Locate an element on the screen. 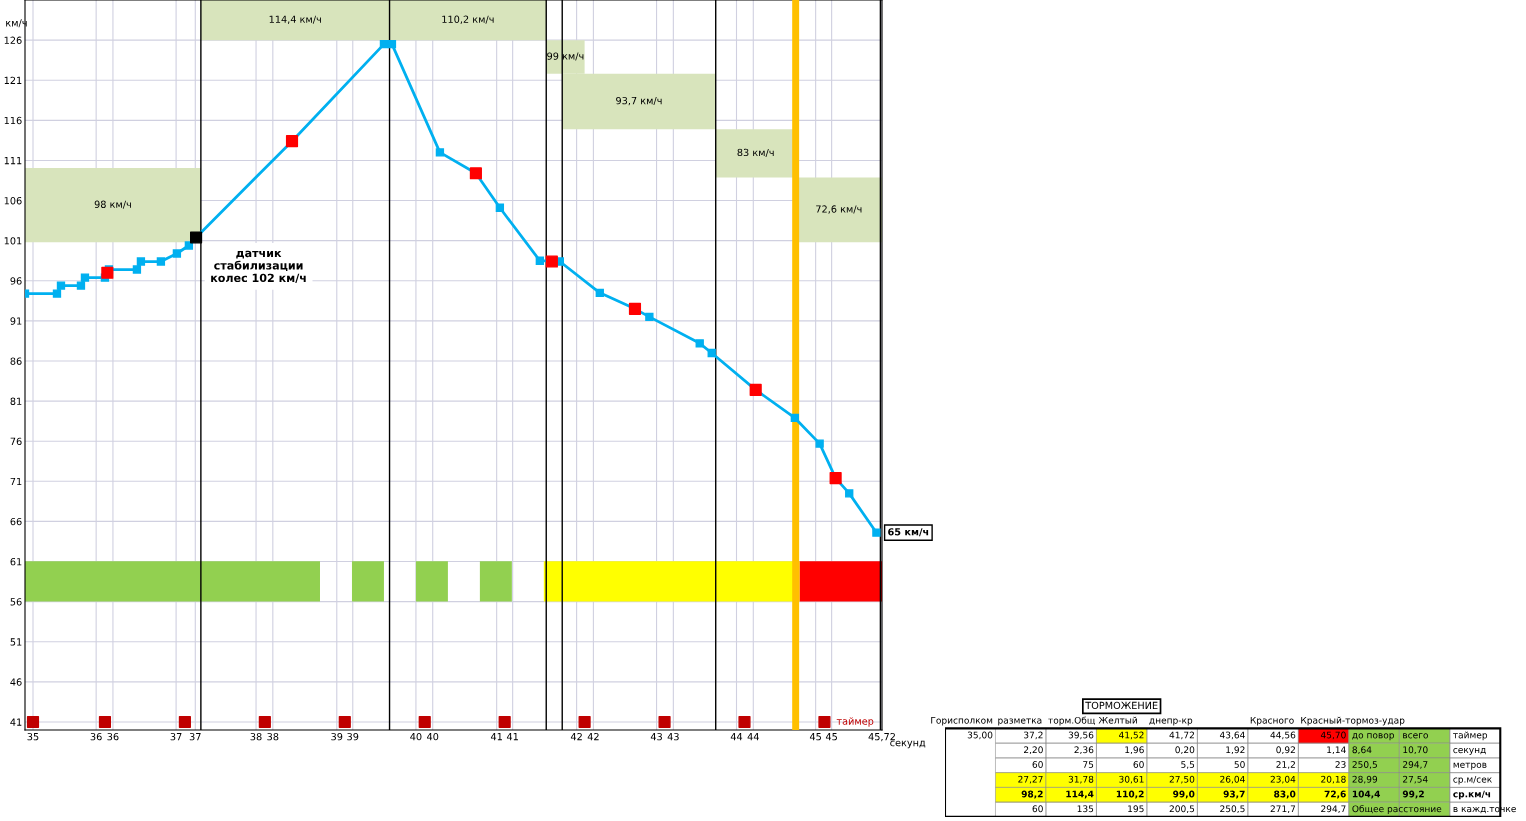 This screenshot has height=821, width=1526. category-label: Горисполком is located at coordinates (962, 721).